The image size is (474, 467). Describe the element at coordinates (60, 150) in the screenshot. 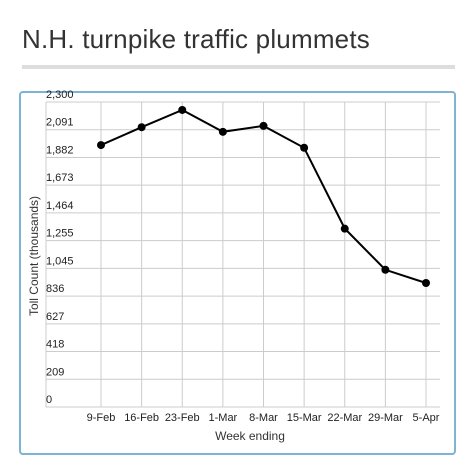

I see `y-tick-label: 1,882` at that location.